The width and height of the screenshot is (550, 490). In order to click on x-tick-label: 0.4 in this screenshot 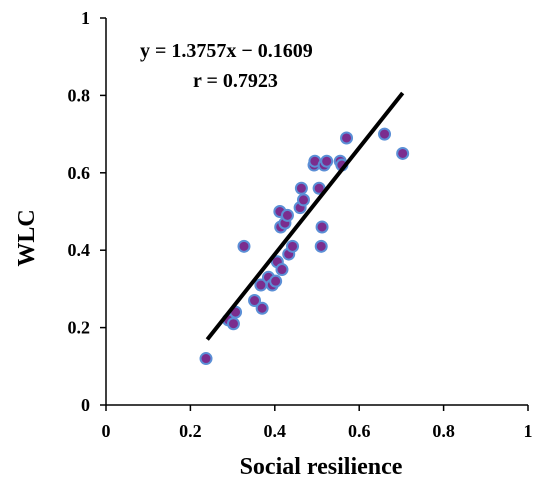, I will do `click(275, 431)`.